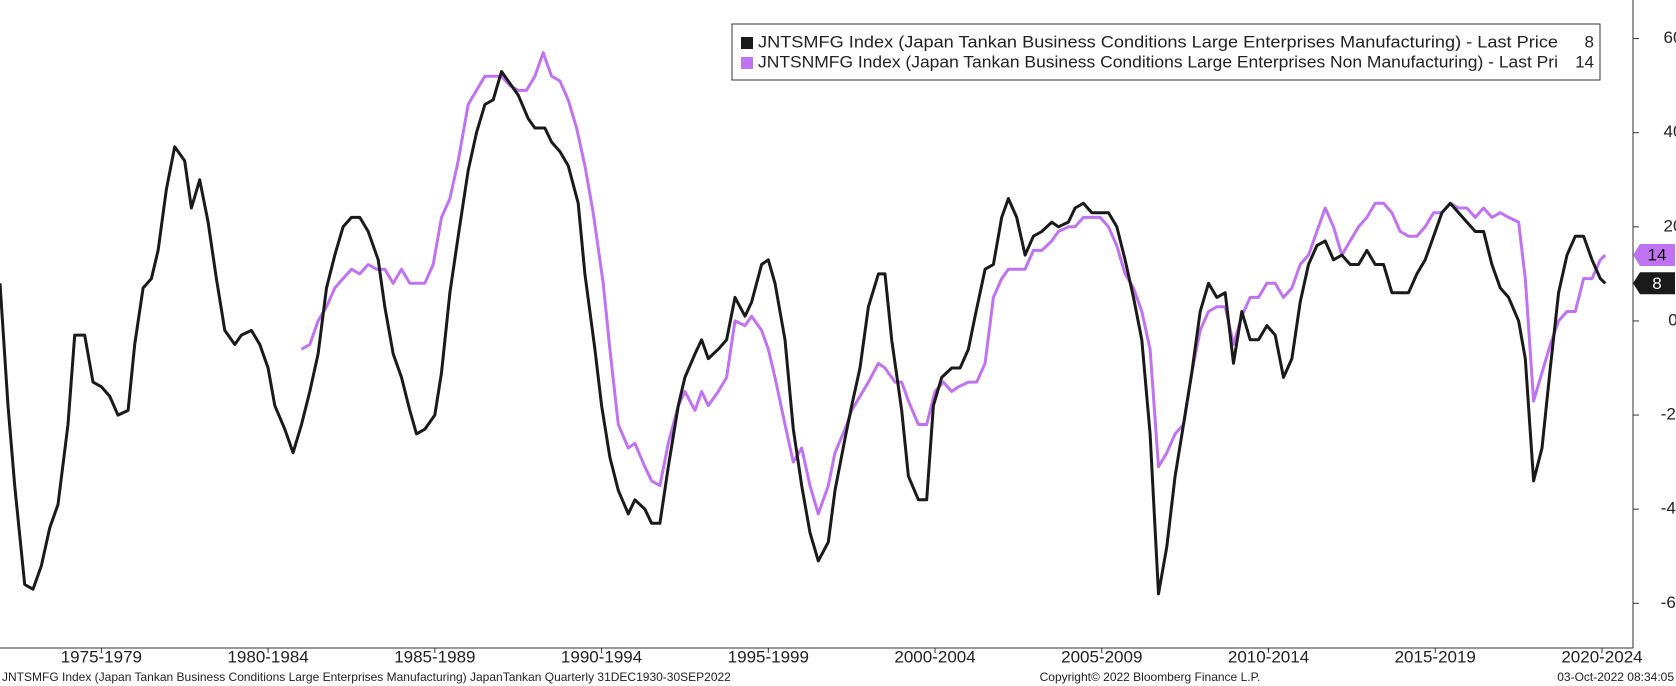 The image size is (1676, 686). I want to click on legend-box, so click(1166, 52).